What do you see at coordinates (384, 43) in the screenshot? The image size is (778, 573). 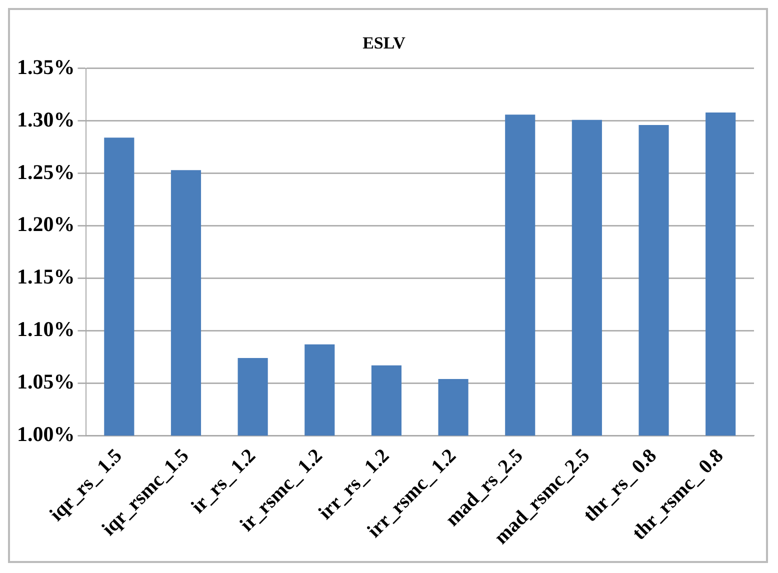 I see `chart-title: ESLV` at bounding box center [384, 43].